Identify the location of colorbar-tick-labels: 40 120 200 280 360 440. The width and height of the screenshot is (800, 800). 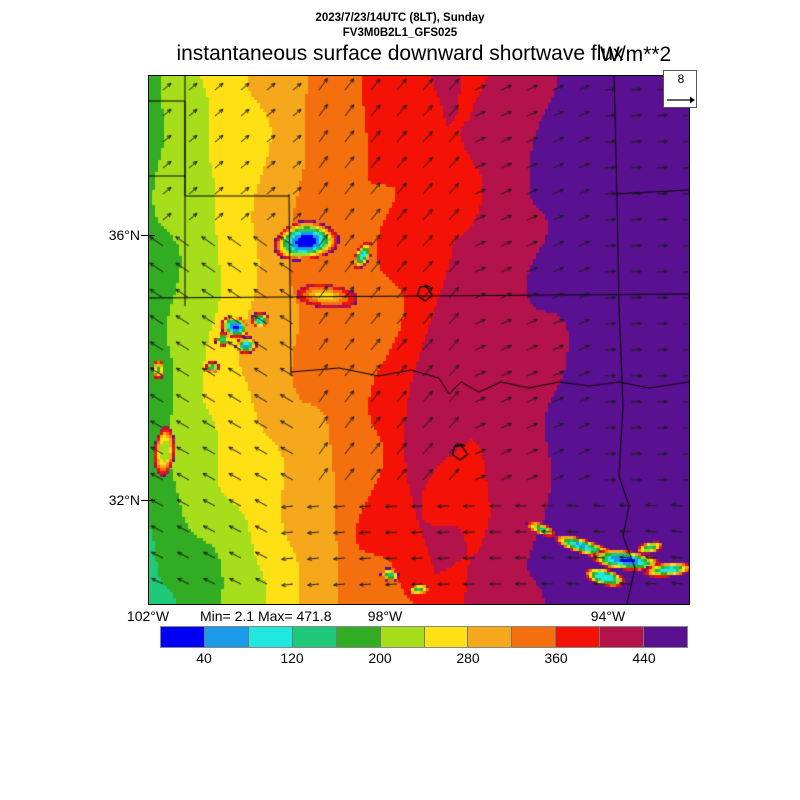
(424, 659).